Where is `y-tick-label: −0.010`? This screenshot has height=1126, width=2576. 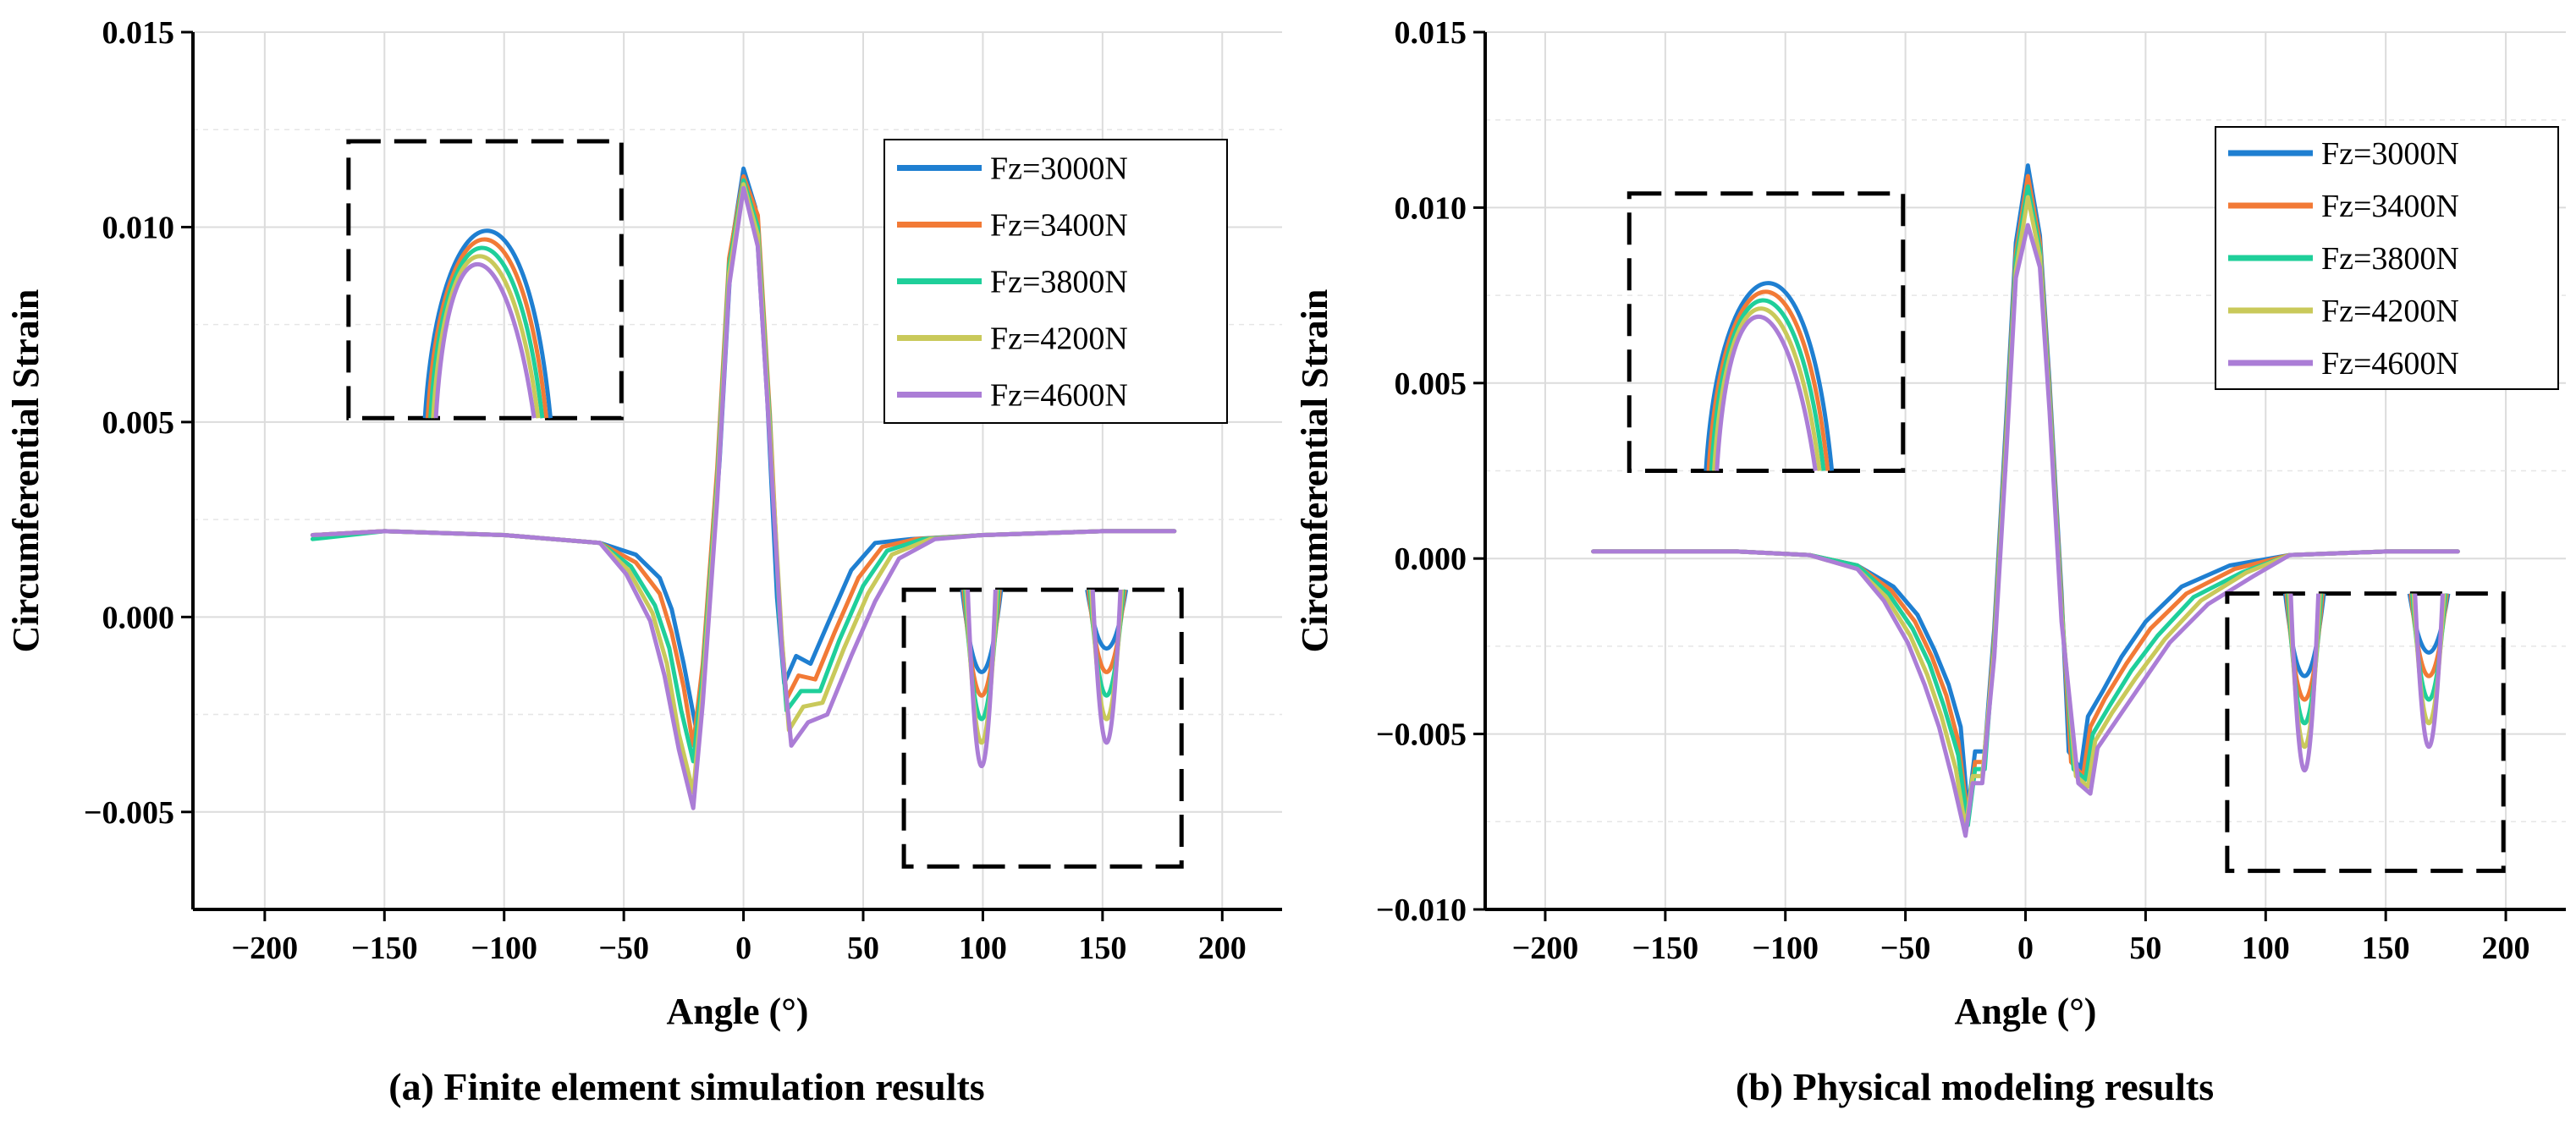
y-tick-label: −0.010 is located at coordinates (1421, 910).